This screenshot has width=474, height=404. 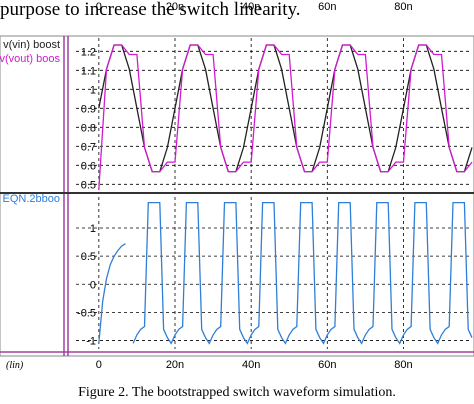 I want to click on legend-label: EQN.2bboo, so click(x=31, y=199).